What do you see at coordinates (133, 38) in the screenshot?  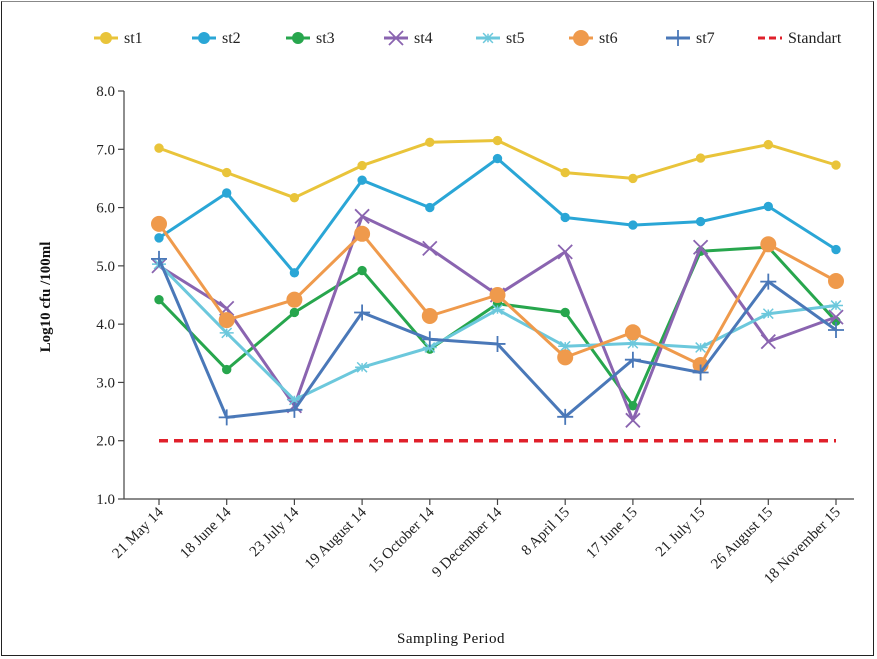 I see `legend-label: st1` at bounding box center [133, 38].